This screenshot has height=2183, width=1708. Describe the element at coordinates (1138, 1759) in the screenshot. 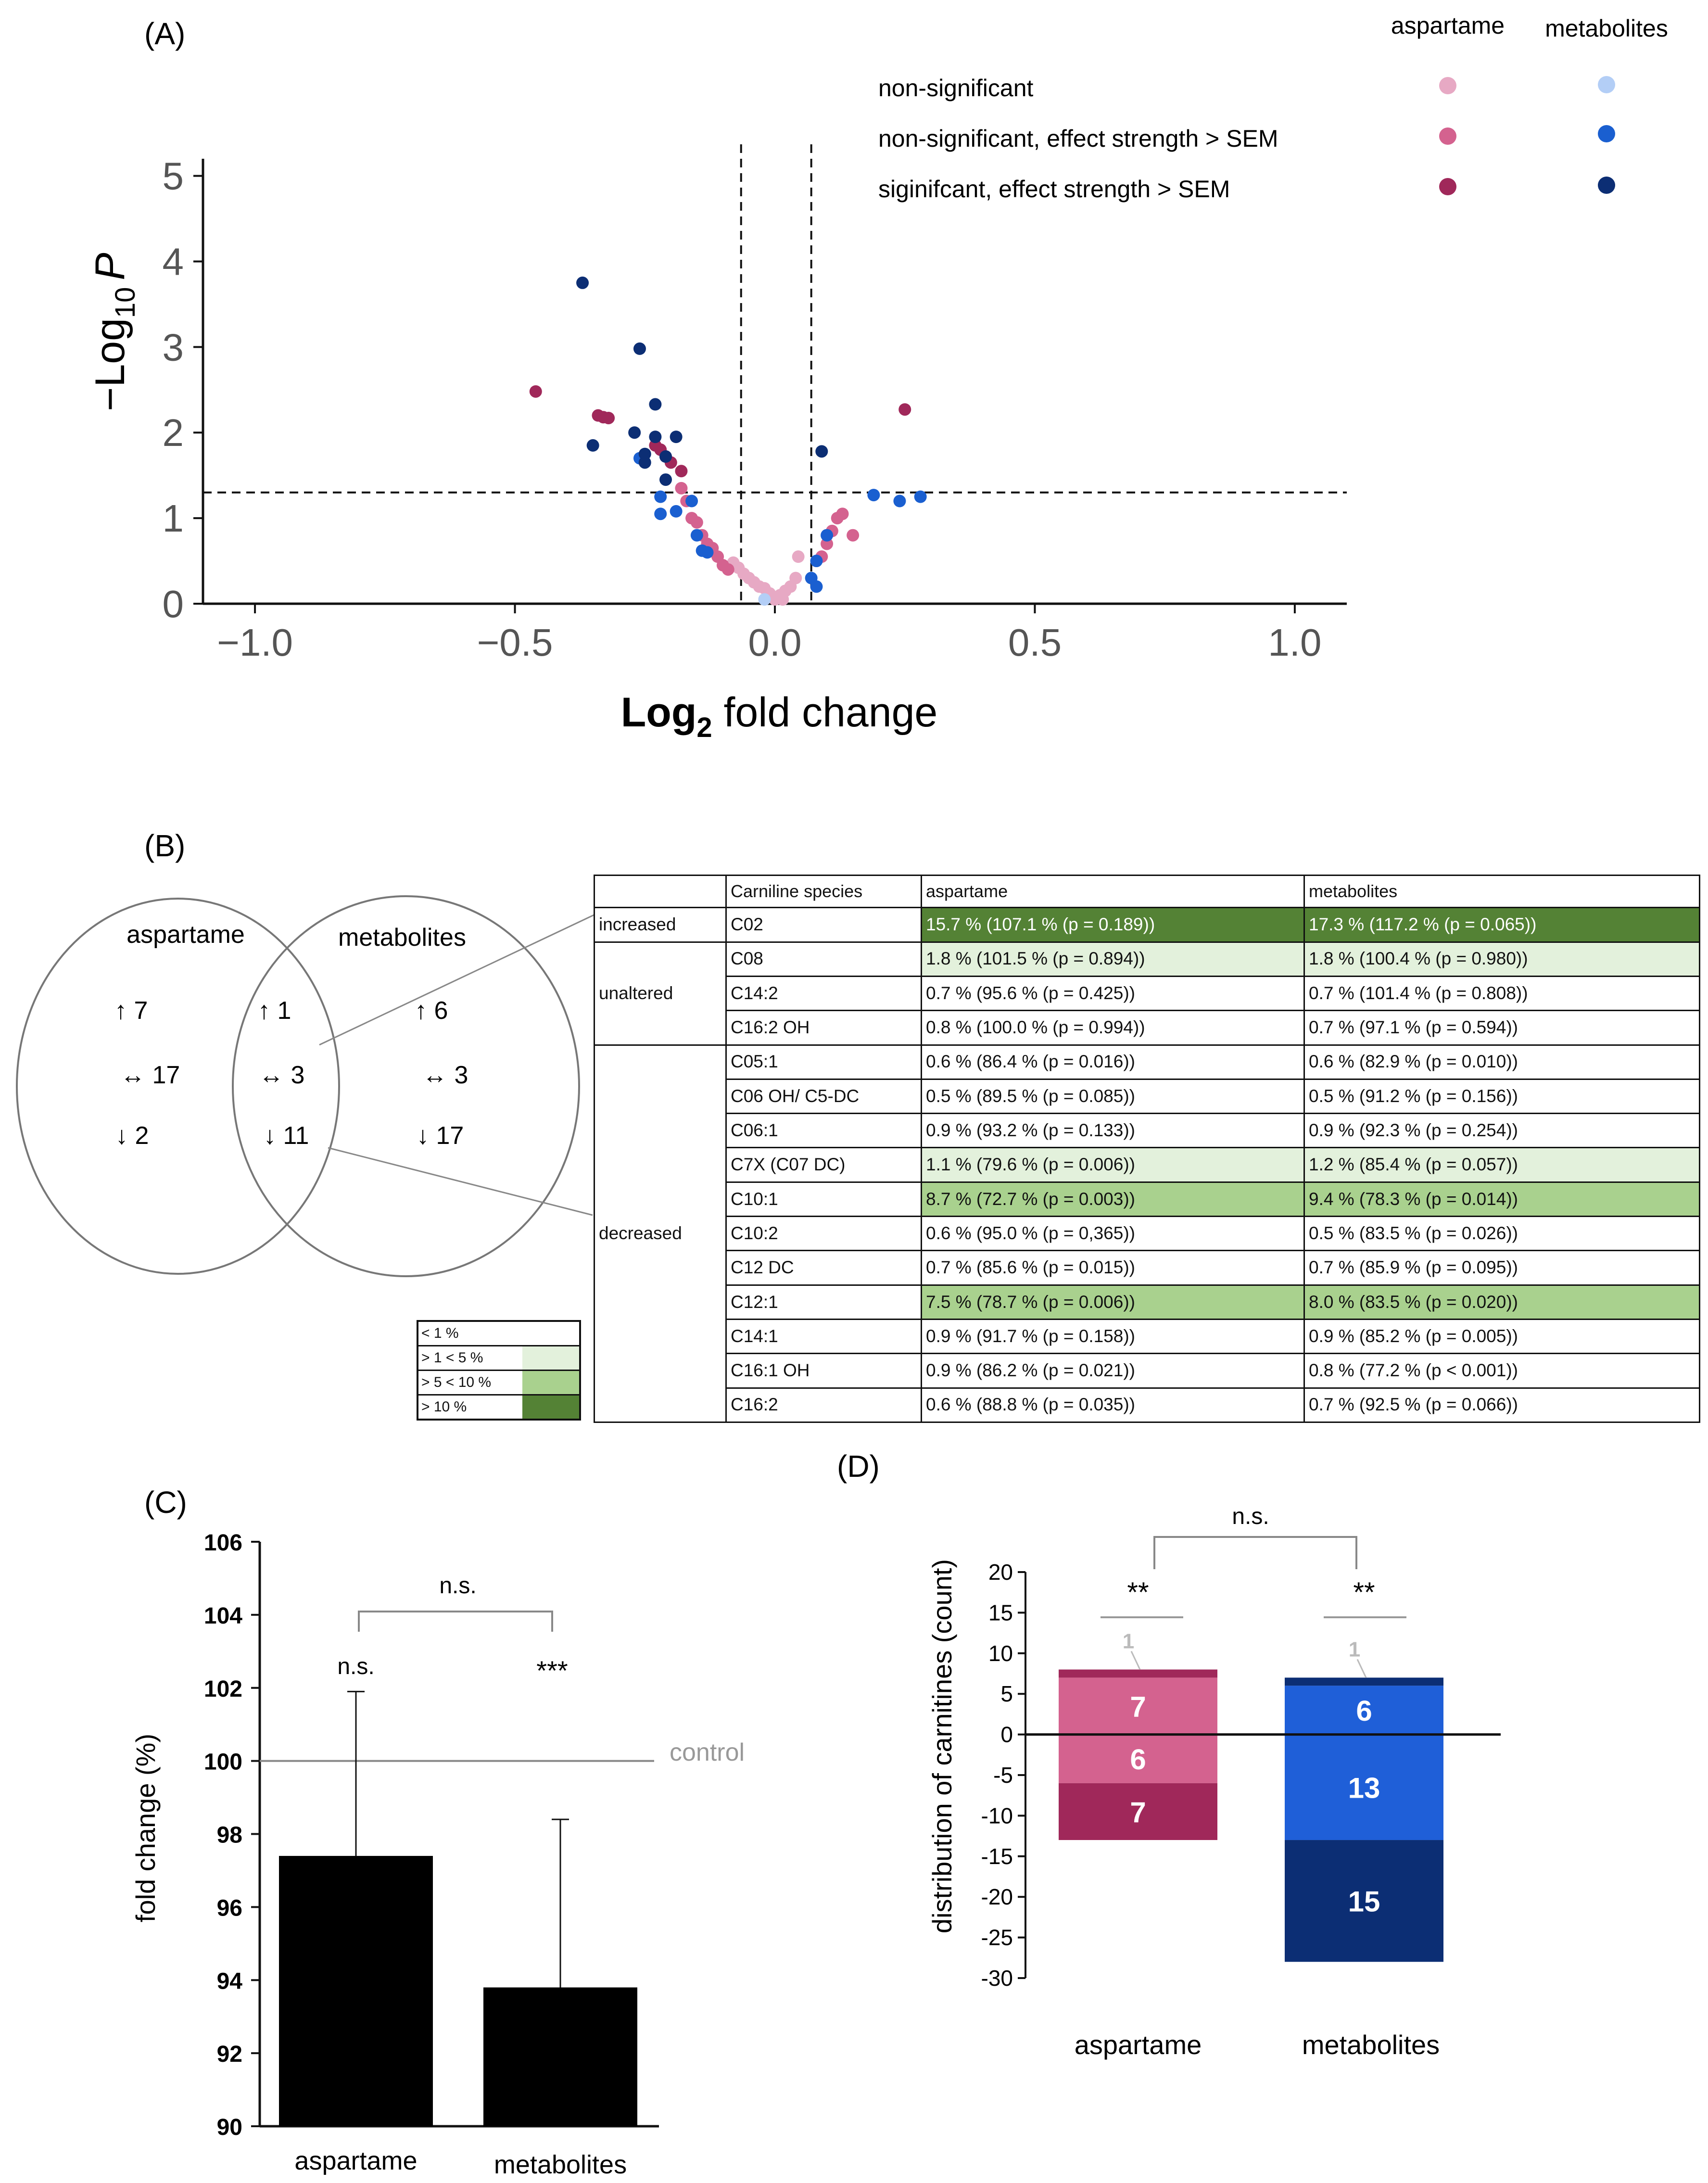

I see `d-segment-label: 6` at that location.